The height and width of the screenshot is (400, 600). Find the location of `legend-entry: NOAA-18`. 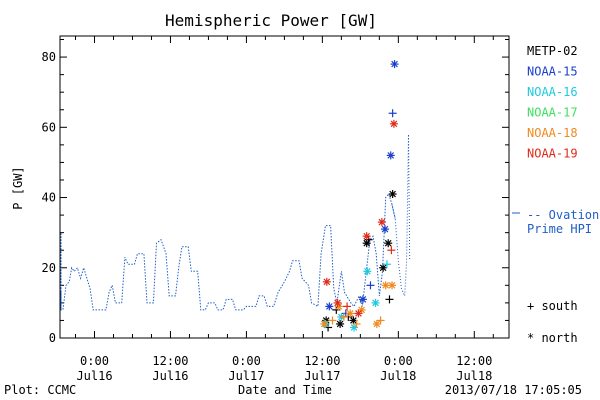

legend-entry: NOAA-18 is located at coordinates (552, 133).